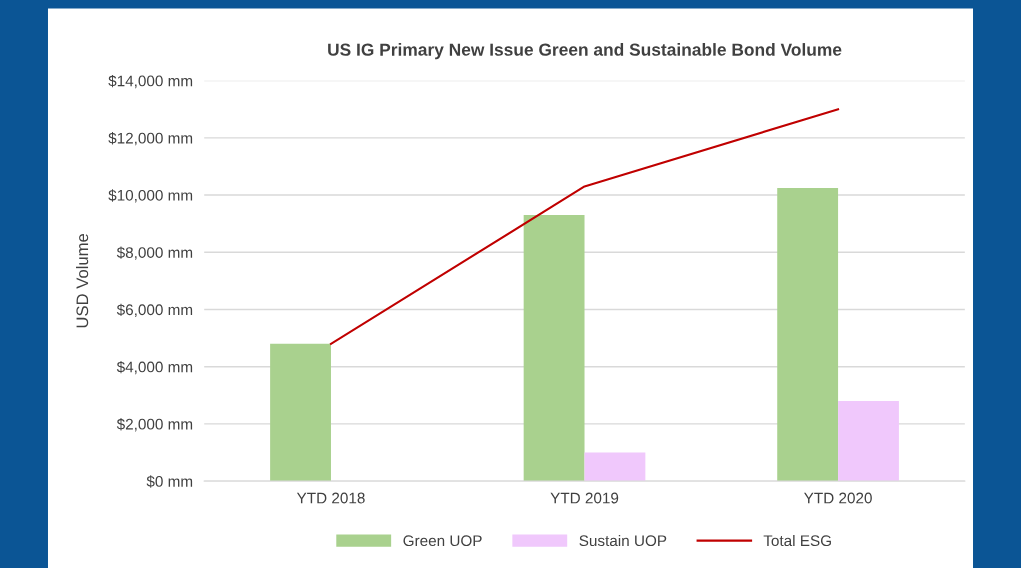 Image resolution: width=1021 pixels, height=568 pixels. Describe the element at coordinates (330, 498) in the screenshot. I see `x-tick-label: YTD 2018` at that location.